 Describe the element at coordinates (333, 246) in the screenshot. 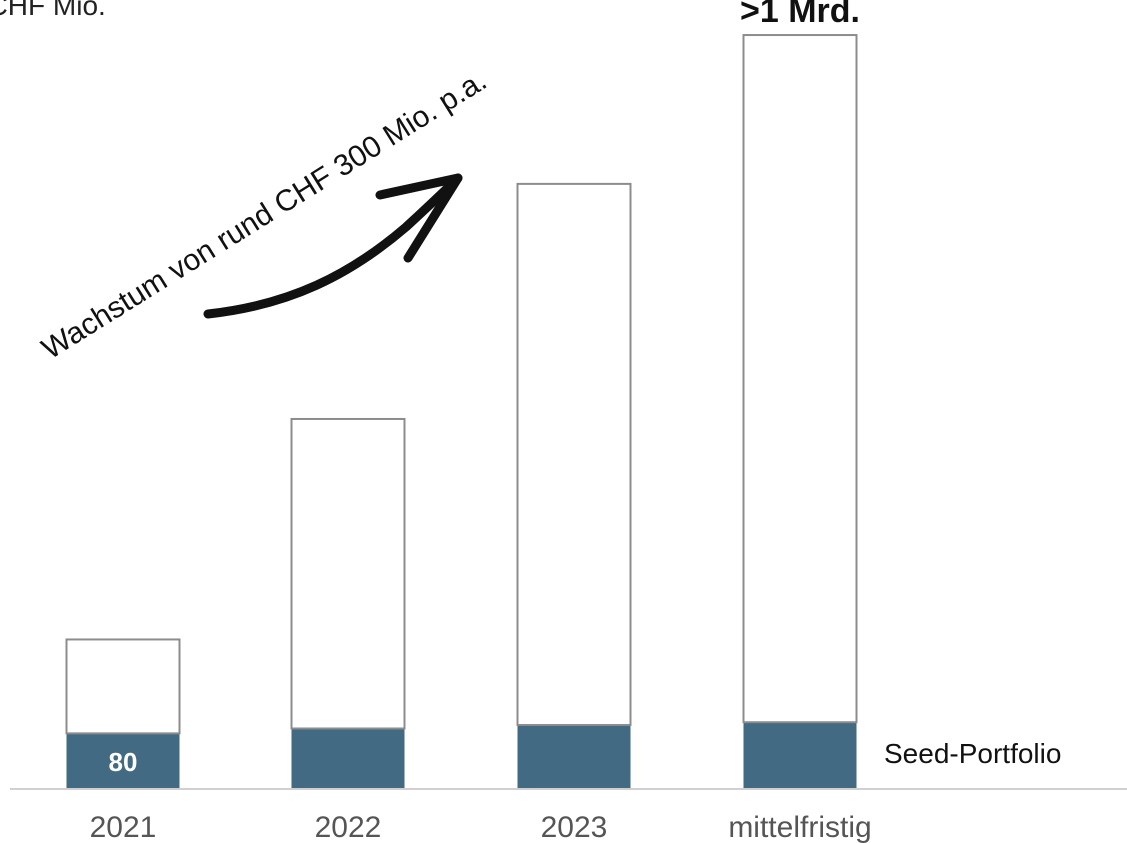

I see `growth-arrow-icon` at that location.